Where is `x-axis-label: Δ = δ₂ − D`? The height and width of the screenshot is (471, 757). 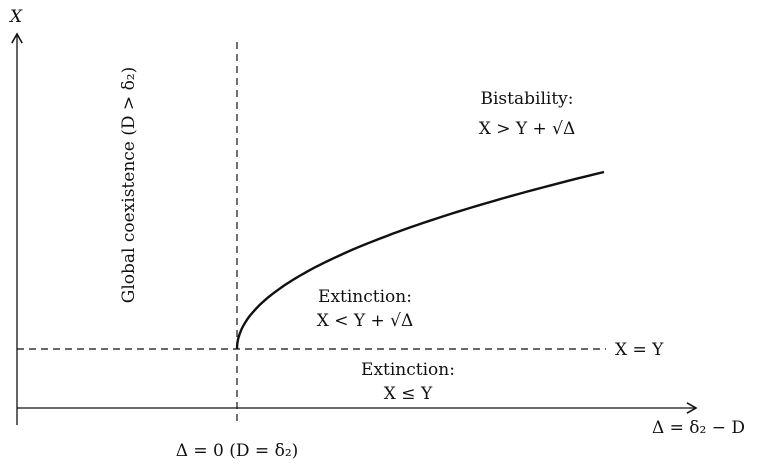
x-axis-label: Δ = δ₂ − D is located at coordinates (698, 428).